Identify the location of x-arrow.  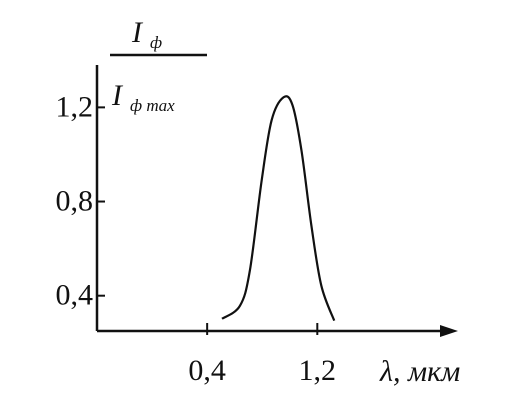
(449, 331).